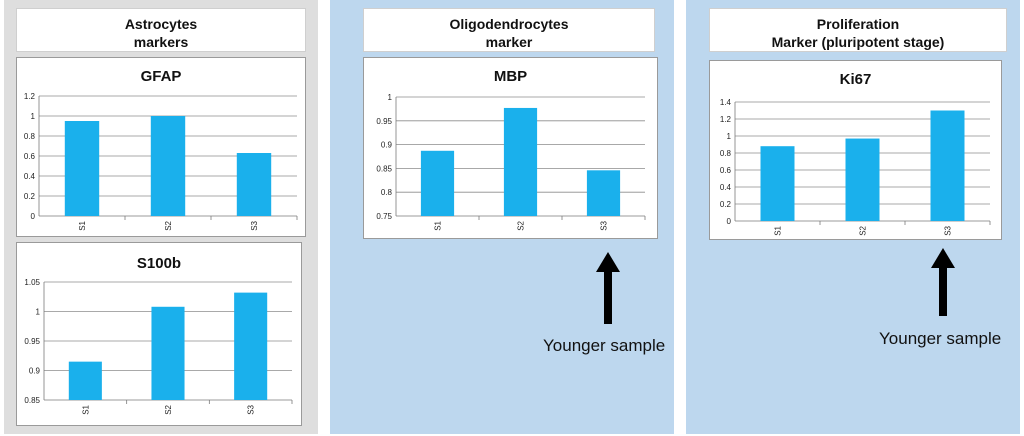  I want to click on s100b-chart: S100b 0.85 0.9 0.95 1 1.05 S1 S2 S3, so click(159, 334).